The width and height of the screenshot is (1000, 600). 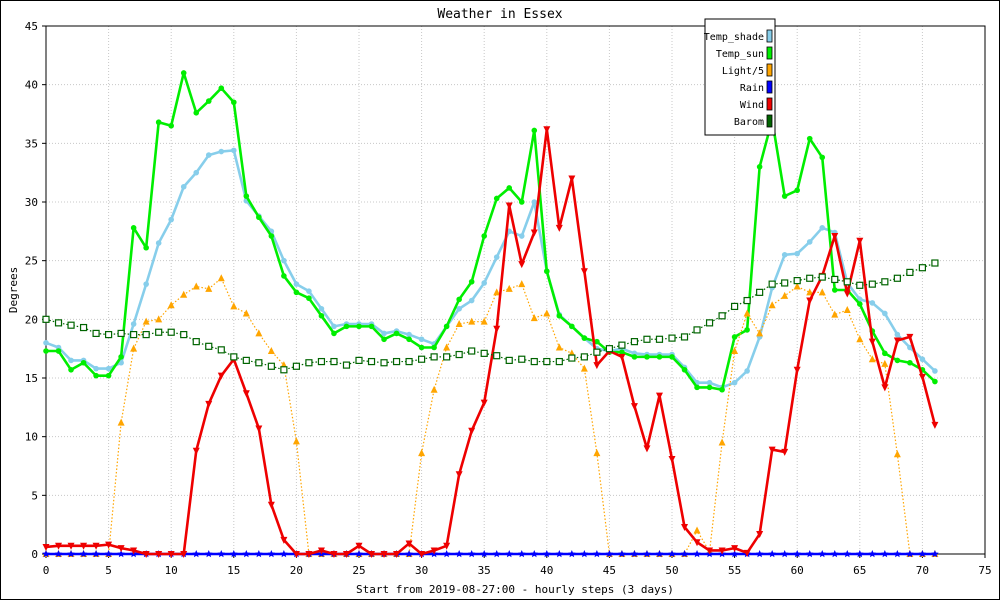 What do you see at coordinates (490, 554) in the screenshot?
I see `series-rain` at bounding box center [490, 554].